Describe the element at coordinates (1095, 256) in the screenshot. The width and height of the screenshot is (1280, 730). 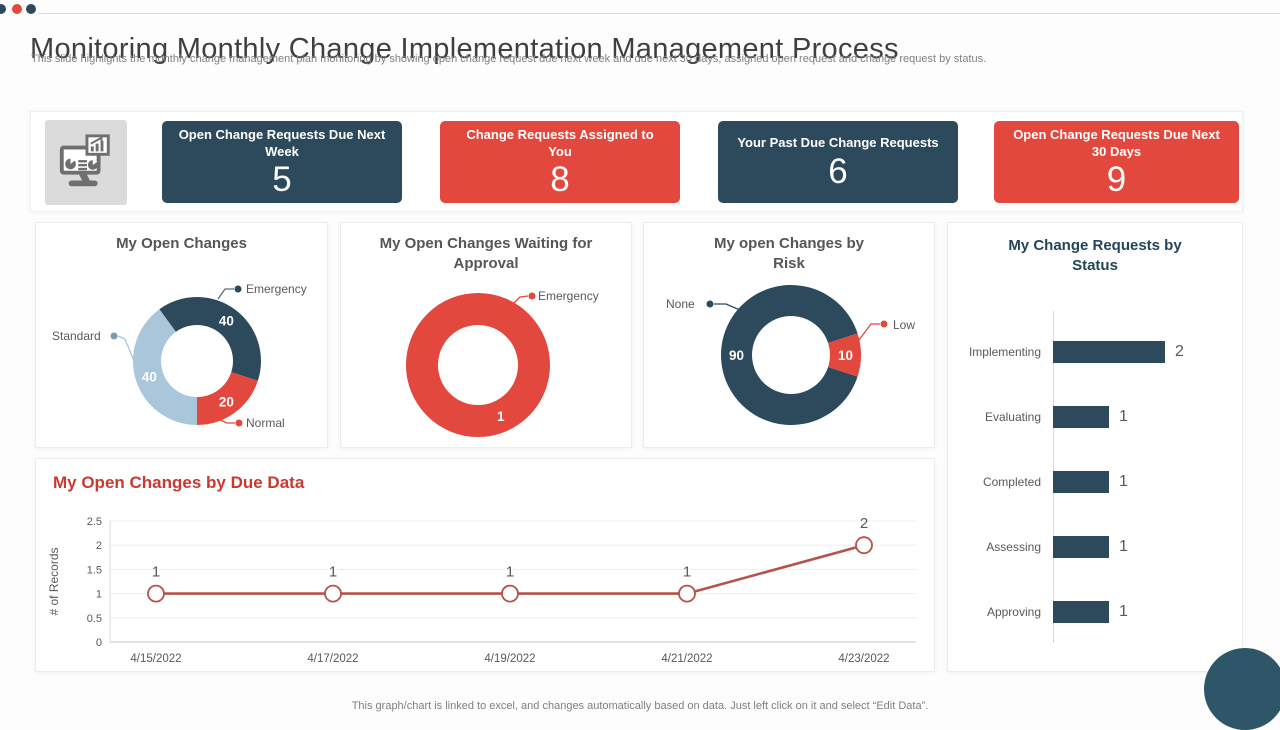
I see `chart-title: My Change Requests by Status` at that location.